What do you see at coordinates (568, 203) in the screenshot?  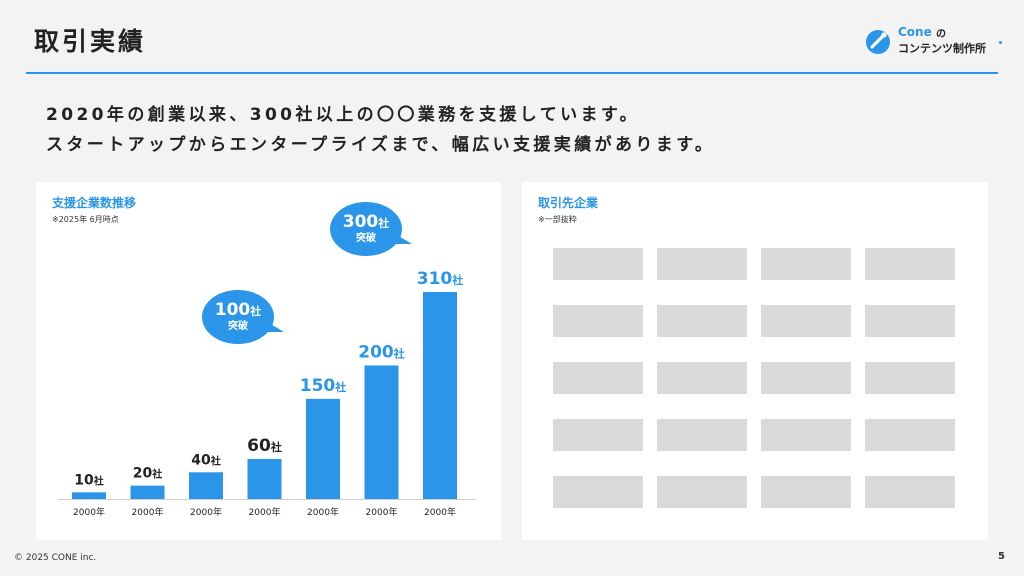 I see `clients-panel-title: 取引先企業` at bounding box center [568, 203].